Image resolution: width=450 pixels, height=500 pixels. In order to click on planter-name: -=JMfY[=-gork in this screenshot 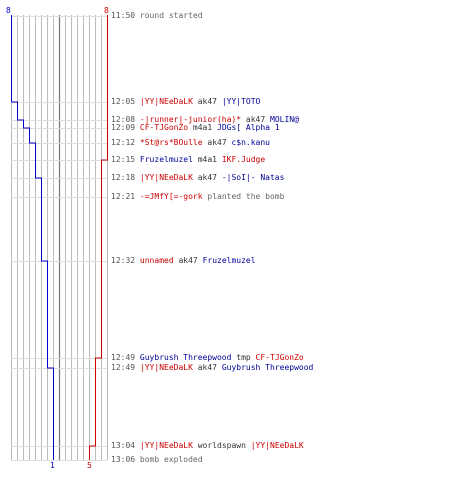, I will do `click(171, 196)`.